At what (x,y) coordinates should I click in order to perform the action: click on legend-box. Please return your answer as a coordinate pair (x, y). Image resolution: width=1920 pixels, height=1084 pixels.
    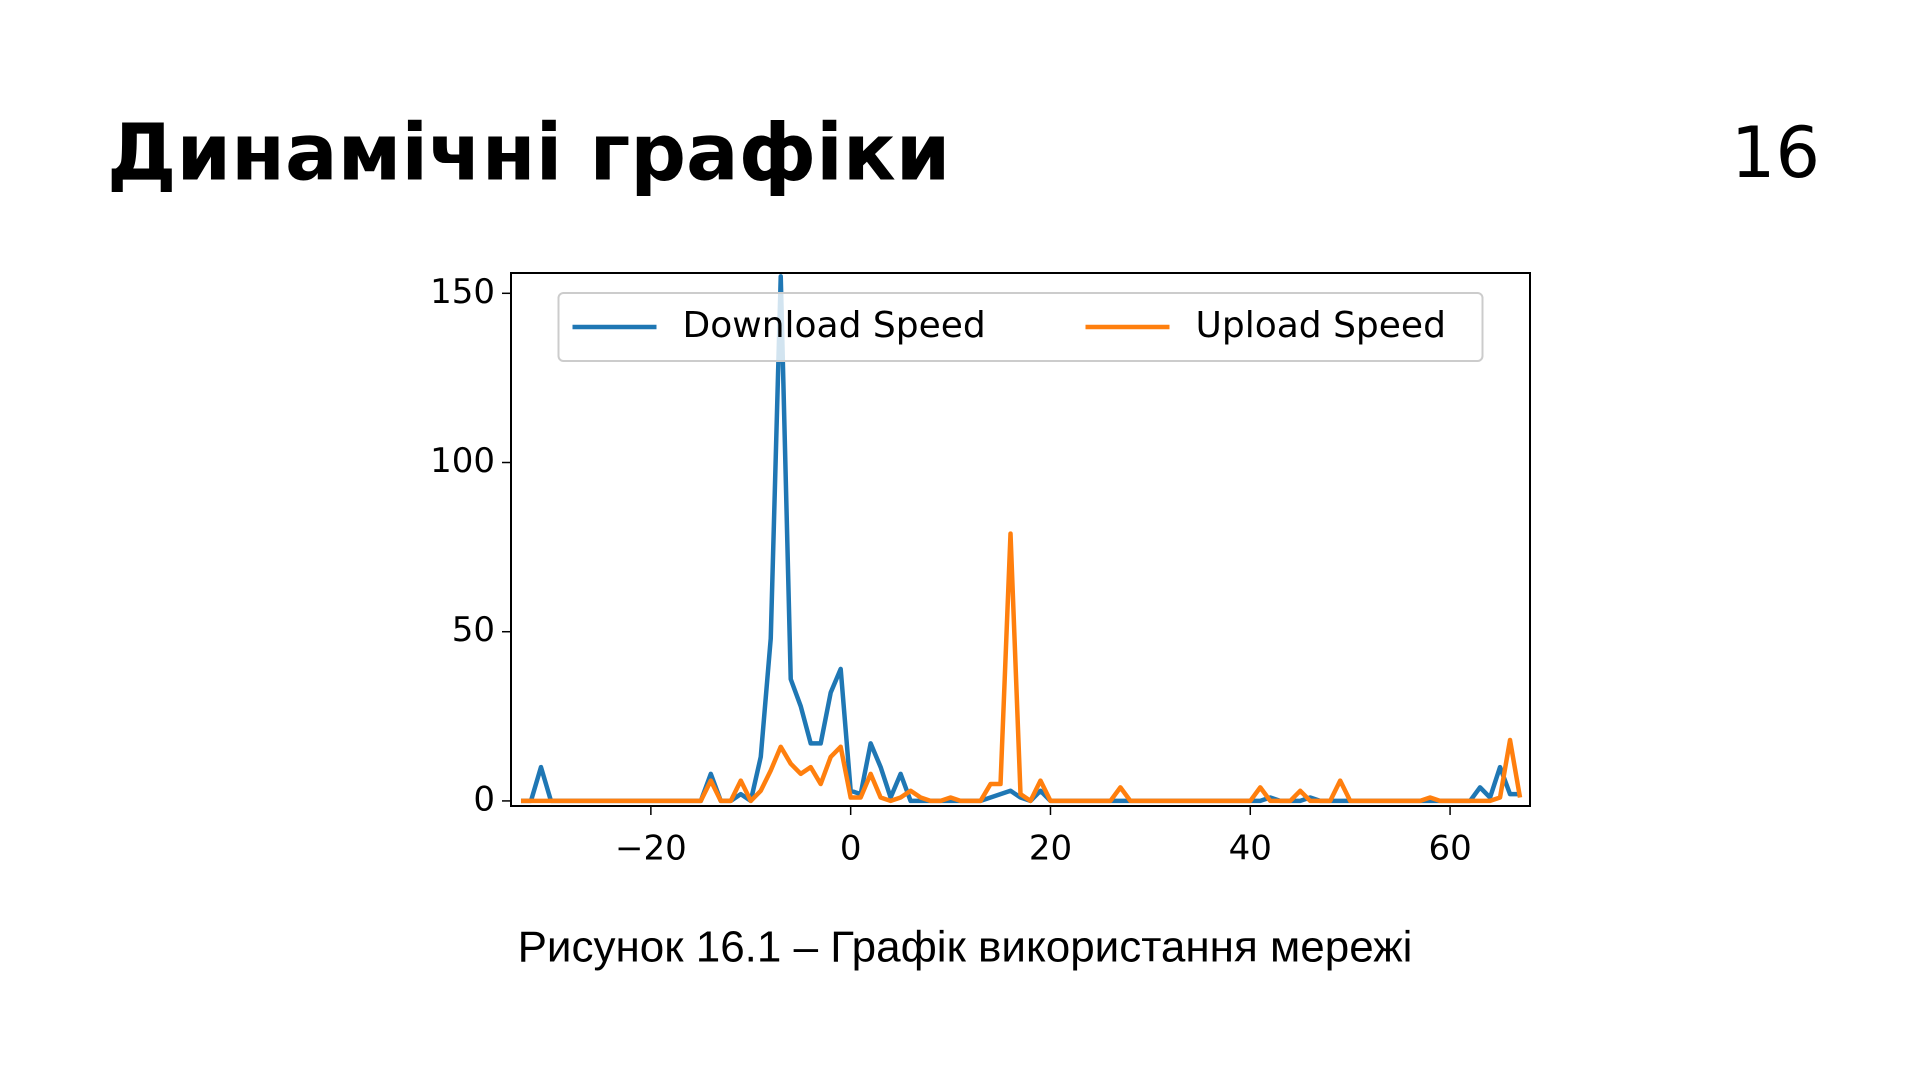
    Looking at the image, I should click on (1020, 327).